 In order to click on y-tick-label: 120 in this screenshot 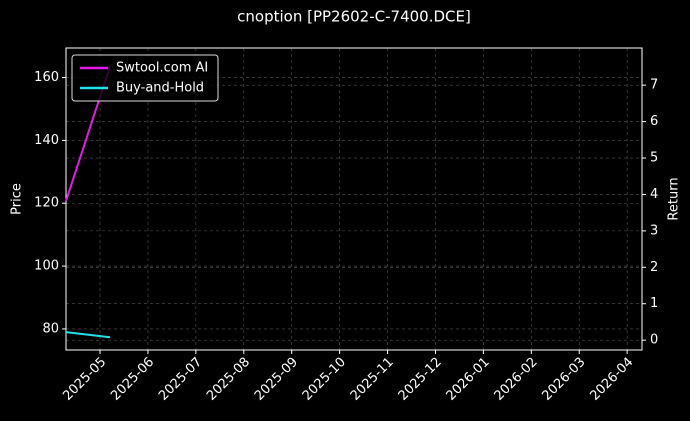, I will do `click(46, 203)`.